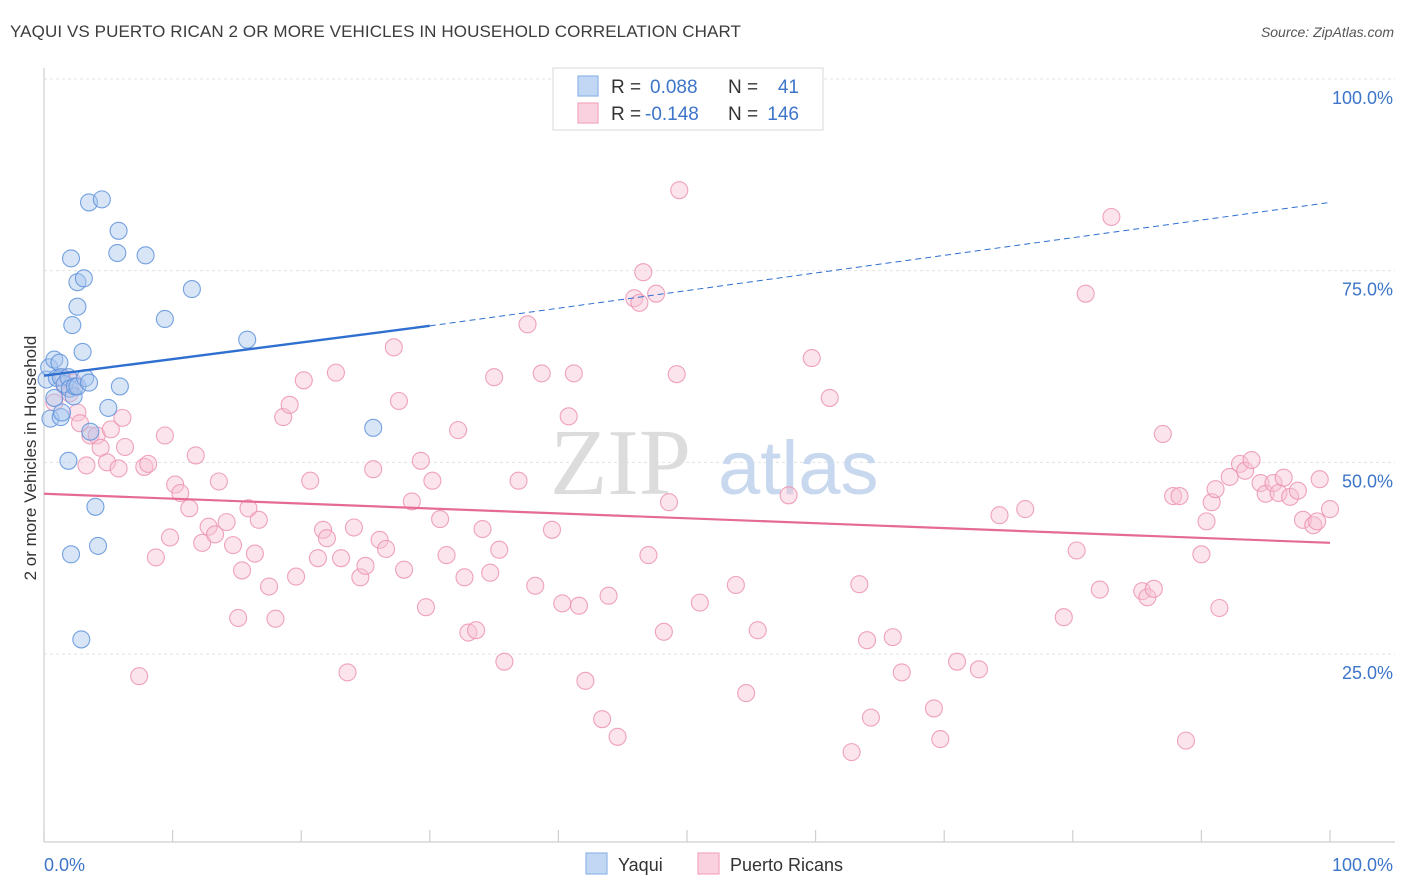 The image size is (1406, 892). Describe the element at coordinates (798, 468) in the screenshot. I see `watermark-atlas: atlas` at that location.